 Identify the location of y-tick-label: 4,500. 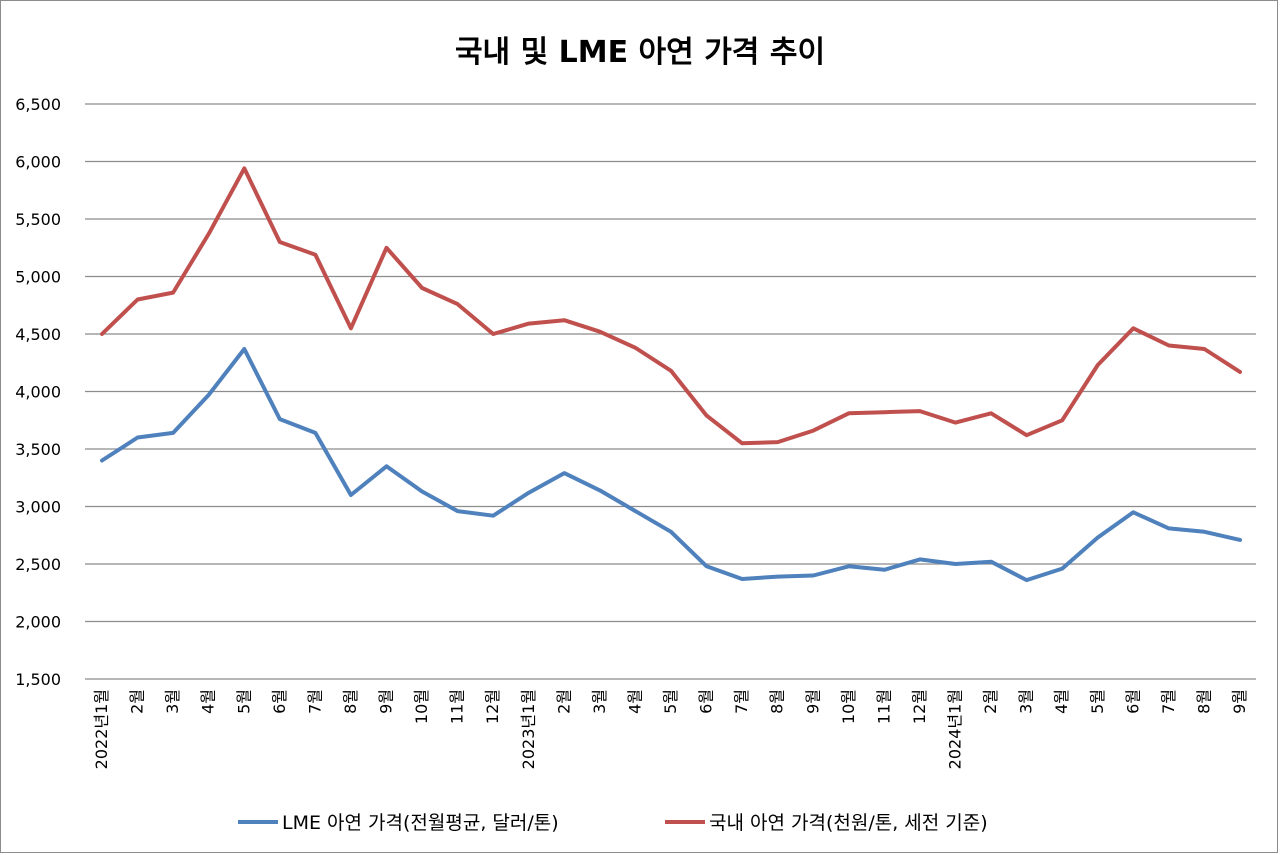
(38, 334).